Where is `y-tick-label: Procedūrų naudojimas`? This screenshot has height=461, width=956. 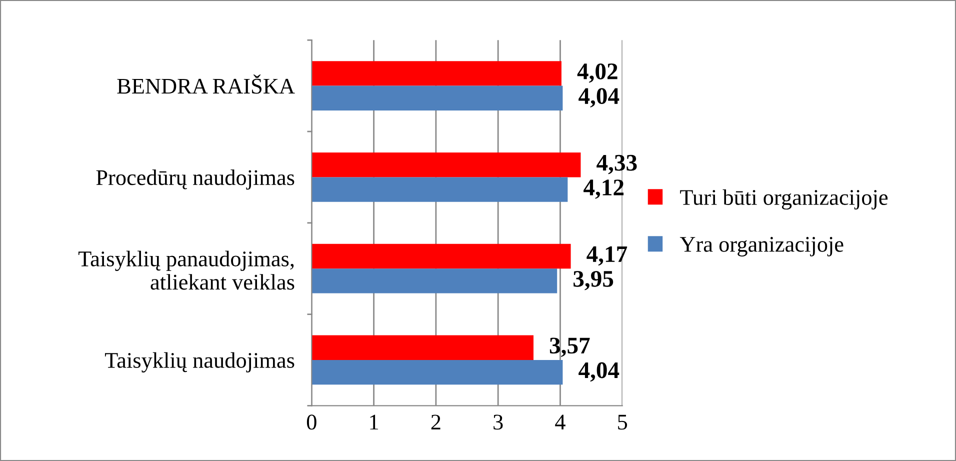
y-tick-label: Procedūrų naudojimas is located at coordinates (195, 179).